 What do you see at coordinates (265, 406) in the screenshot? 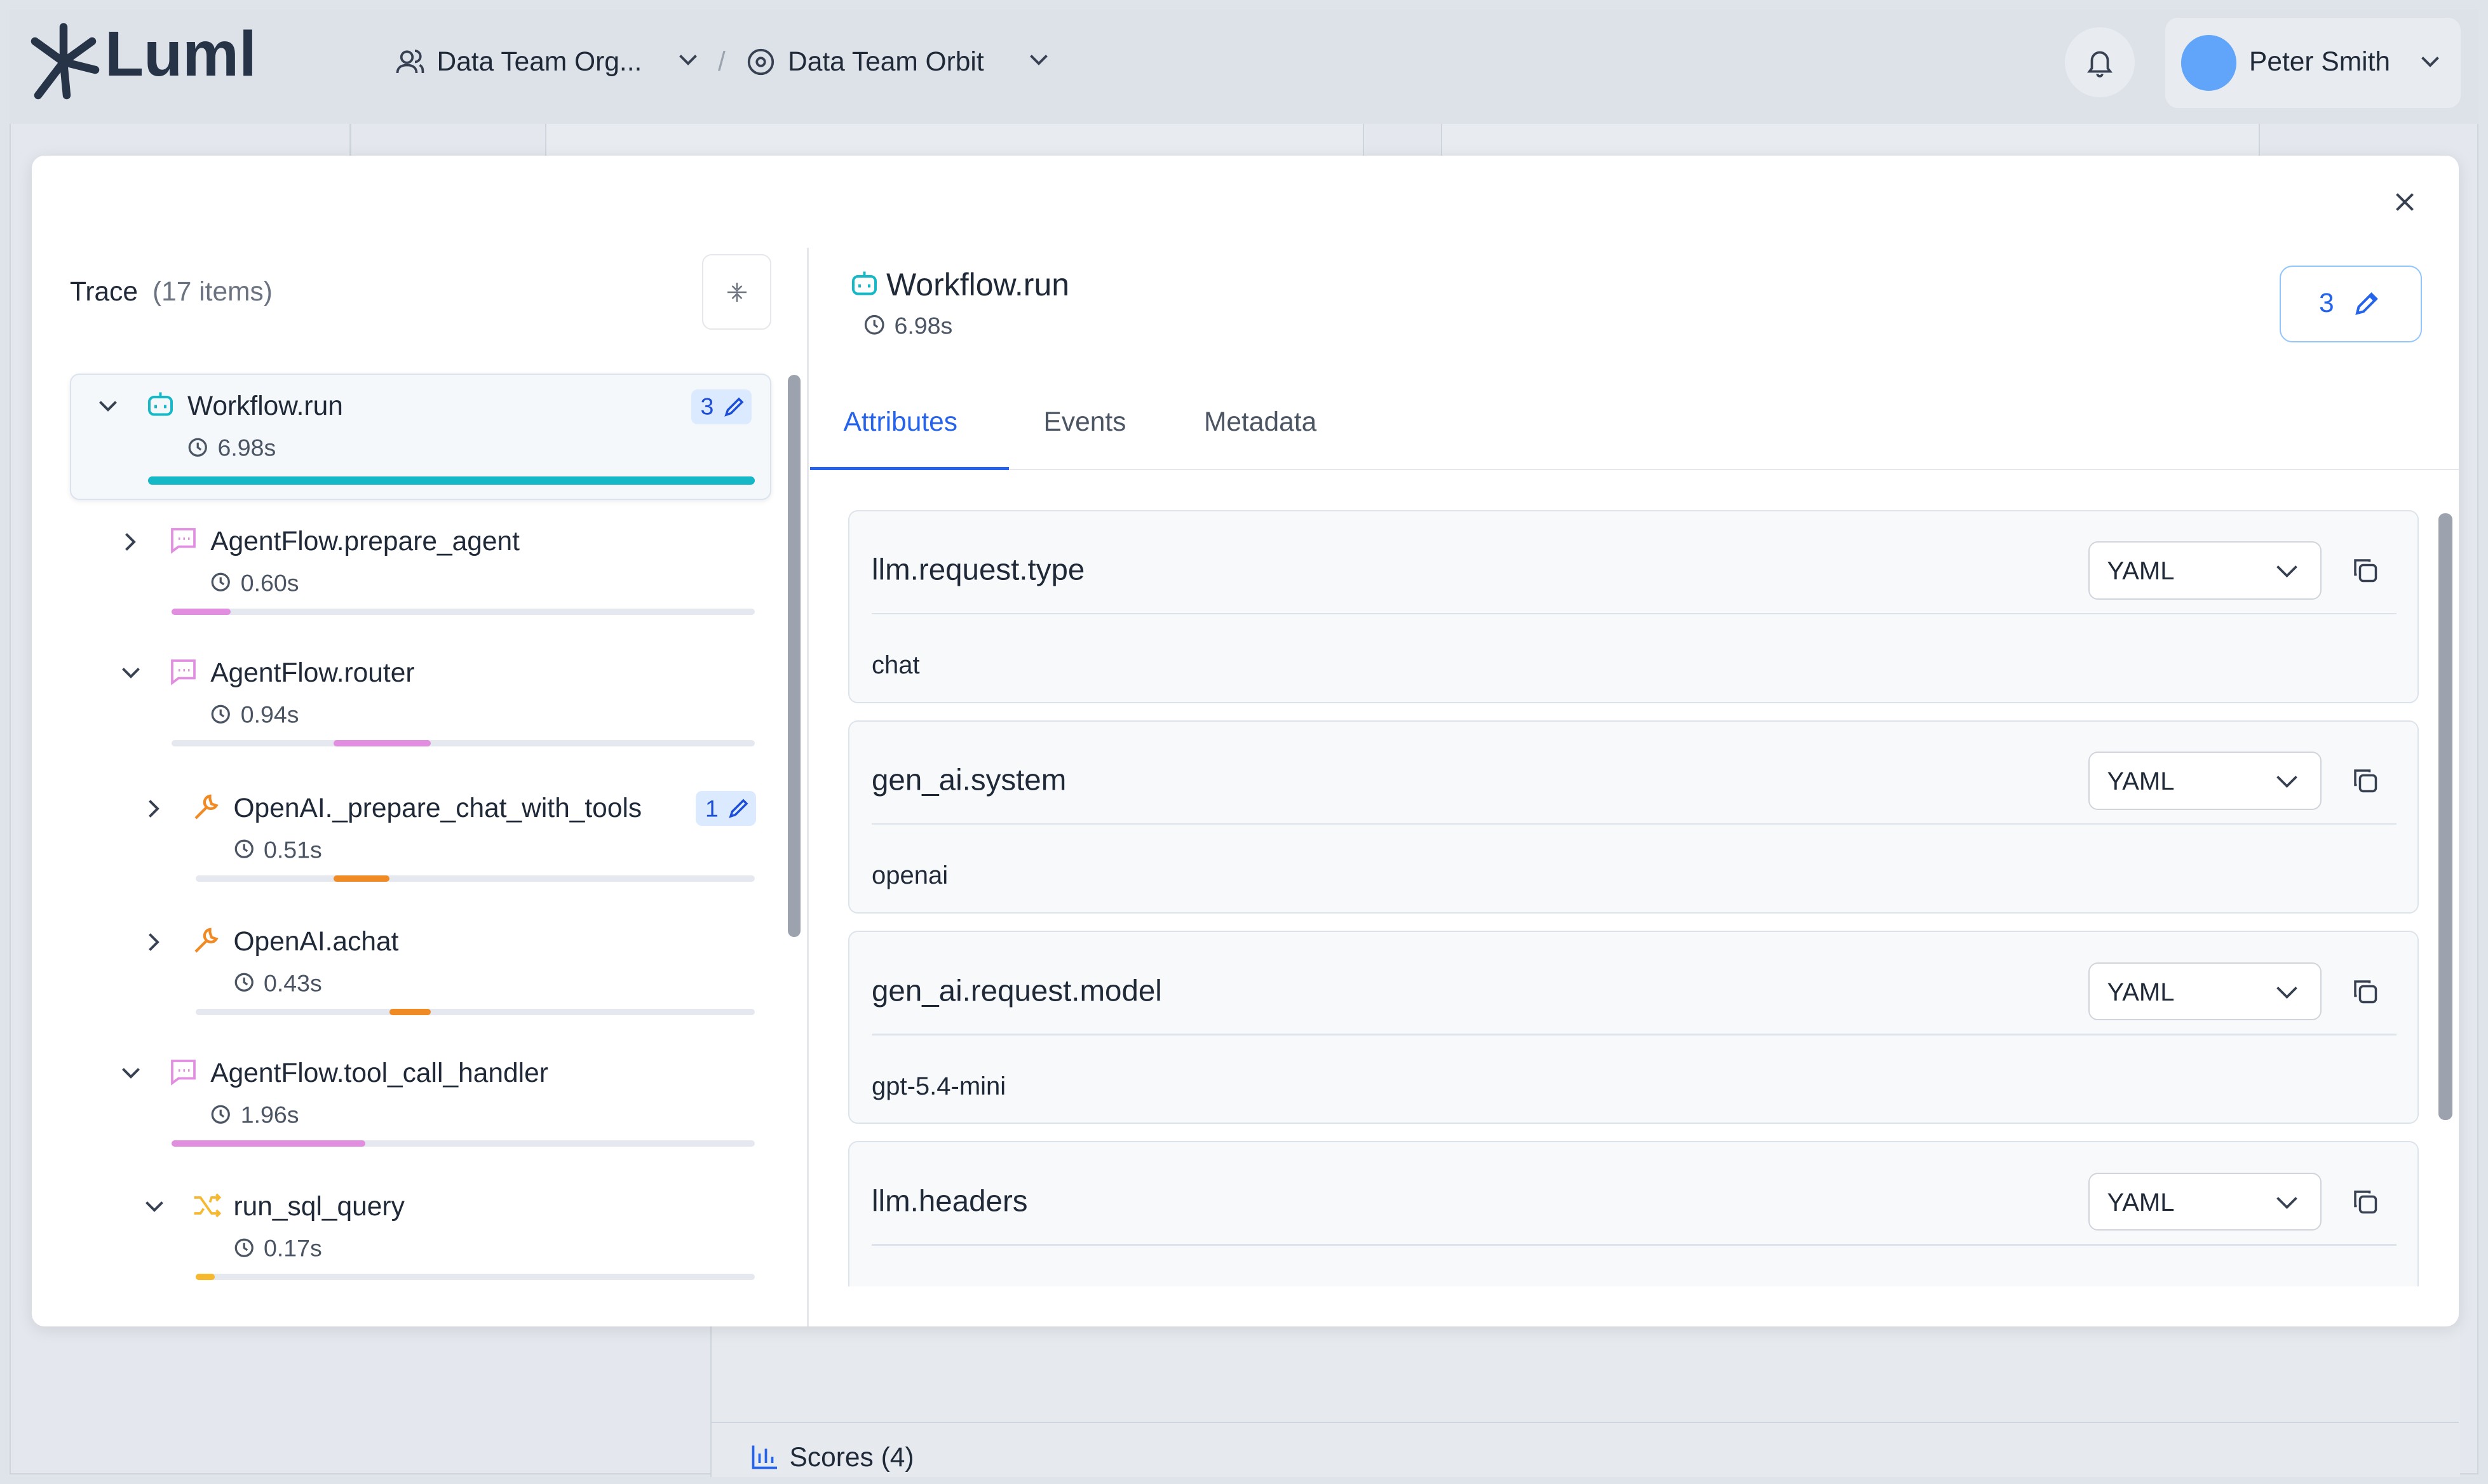
I see `span-name: Workflow.run` at bounding box center [265, 406].